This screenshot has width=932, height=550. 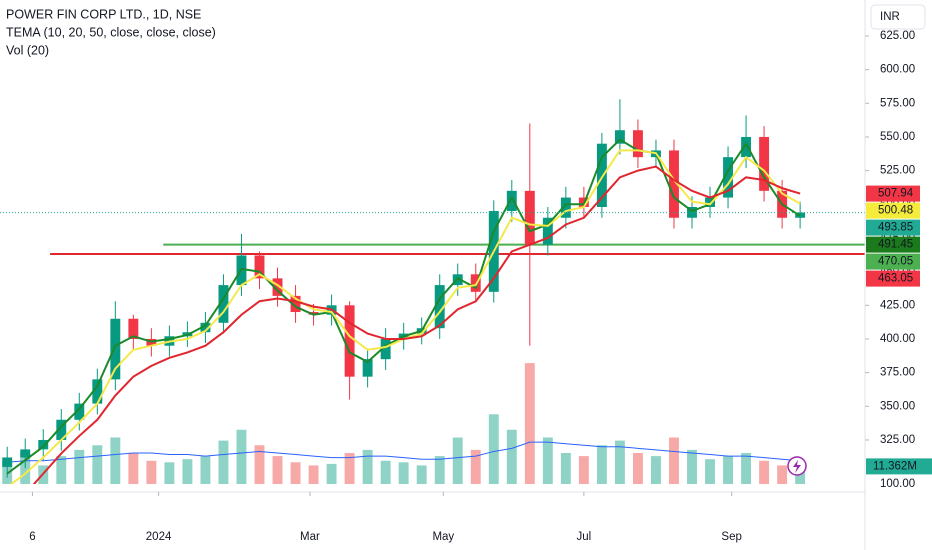 What do you see at coordinates (159, 537) in the screenshot?
I see `x-tick-label: 2024` at bounding box center [159, 537].